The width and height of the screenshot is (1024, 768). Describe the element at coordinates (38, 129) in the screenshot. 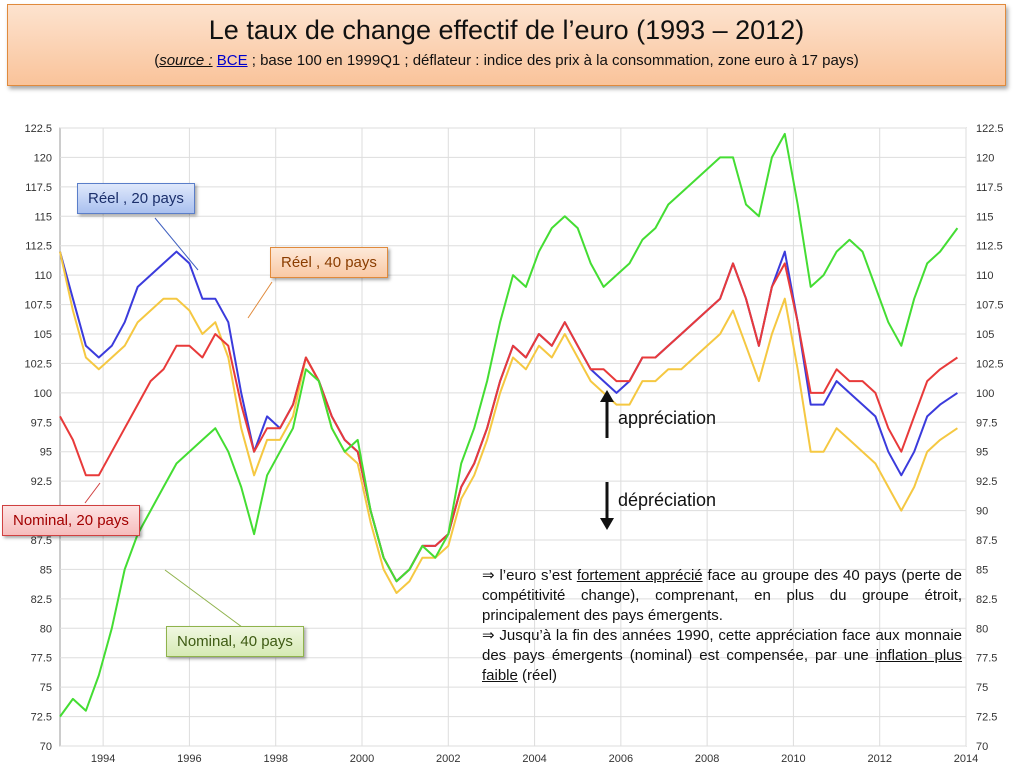

I see `y-tick-label-left: 122.5` at that location.